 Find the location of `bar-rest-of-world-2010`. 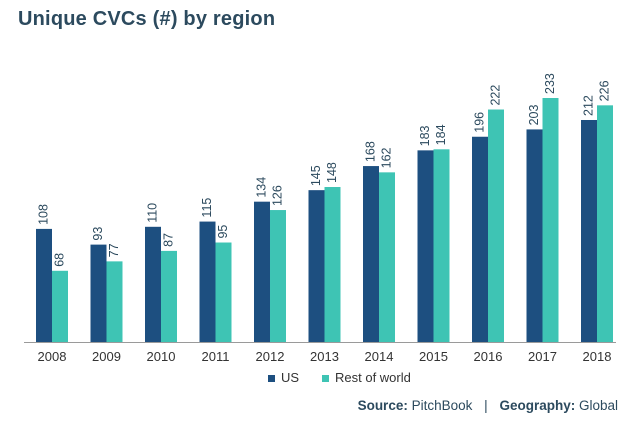

bar-rest-of-world-2010 is located at coordinates (169, 296).